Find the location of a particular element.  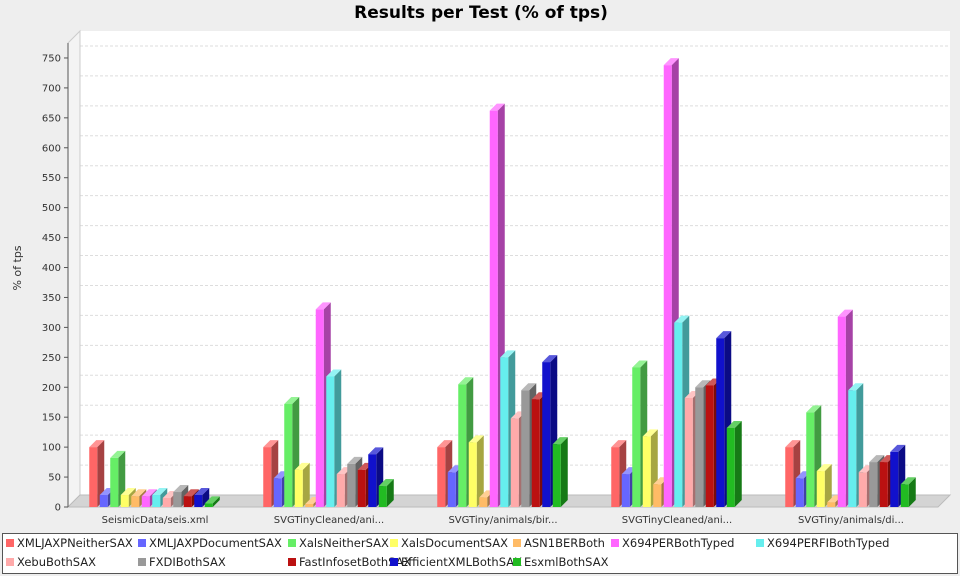

legend-box is located at coordinates (480, 553).